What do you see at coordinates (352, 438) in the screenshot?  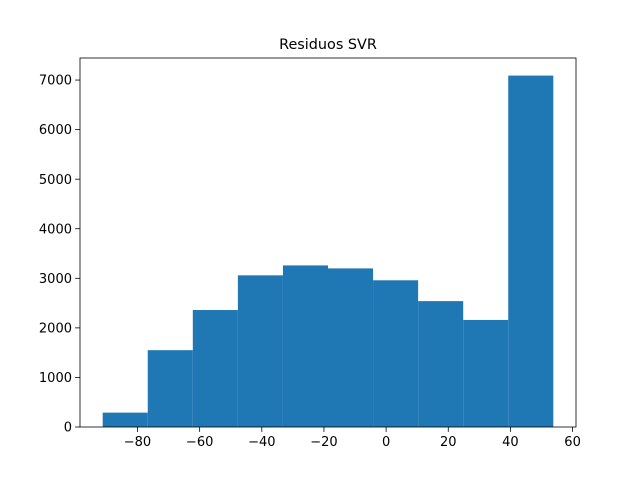 I see `x-axis: −80 −60 −40 −20 0 20 40 60` at bounding box center [352, 438].